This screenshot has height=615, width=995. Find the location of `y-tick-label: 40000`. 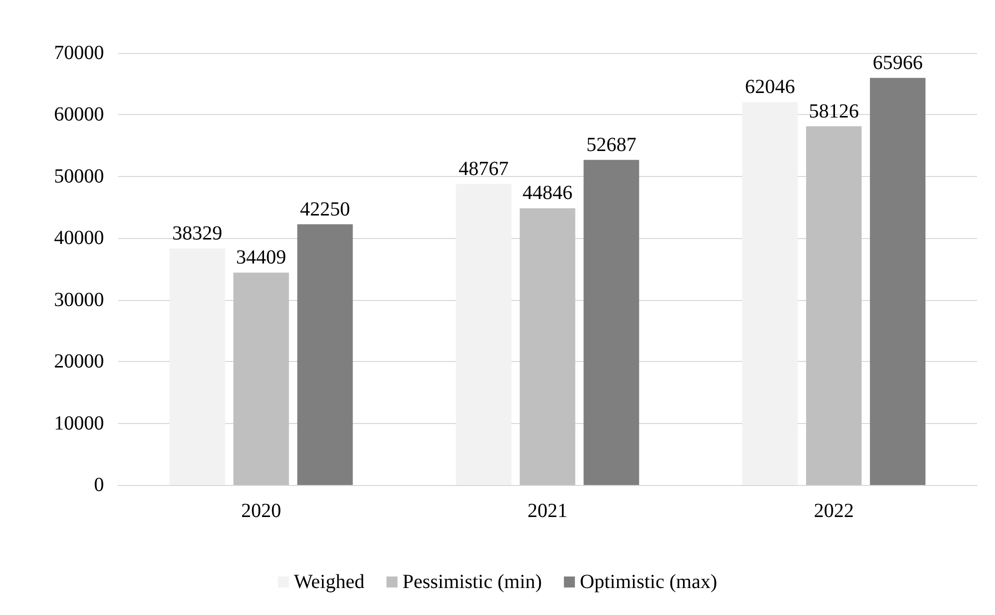

y-tick-label: 40000 is located at coordinates (79, 238).